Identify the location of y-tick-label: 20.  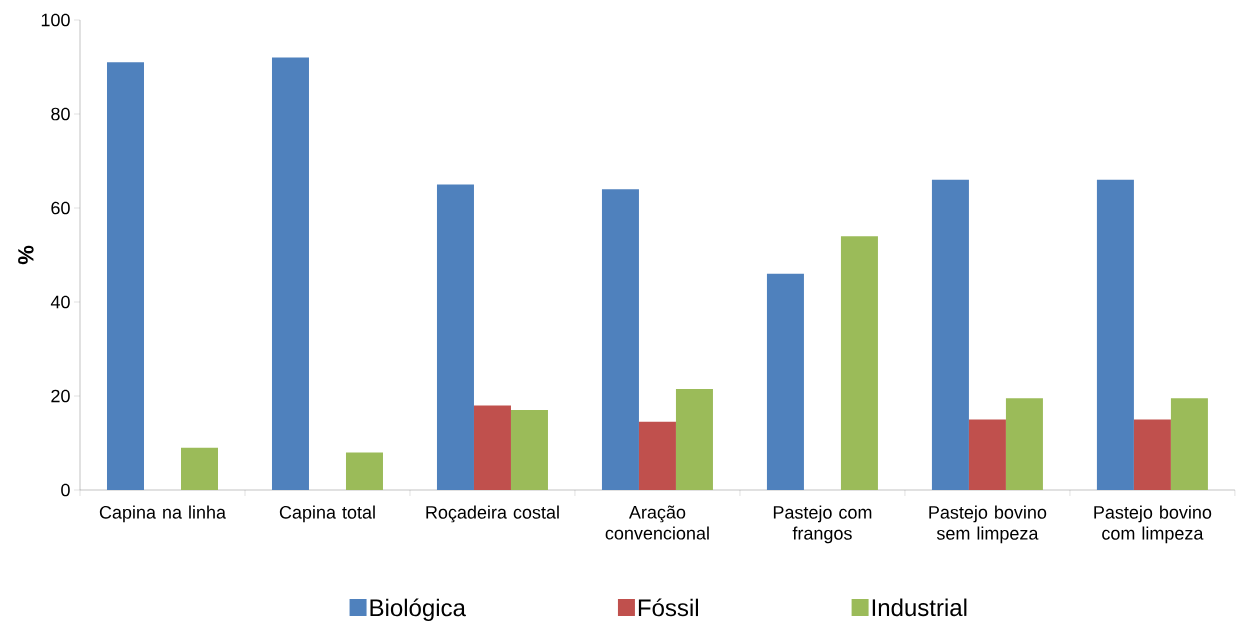
(60, 396).